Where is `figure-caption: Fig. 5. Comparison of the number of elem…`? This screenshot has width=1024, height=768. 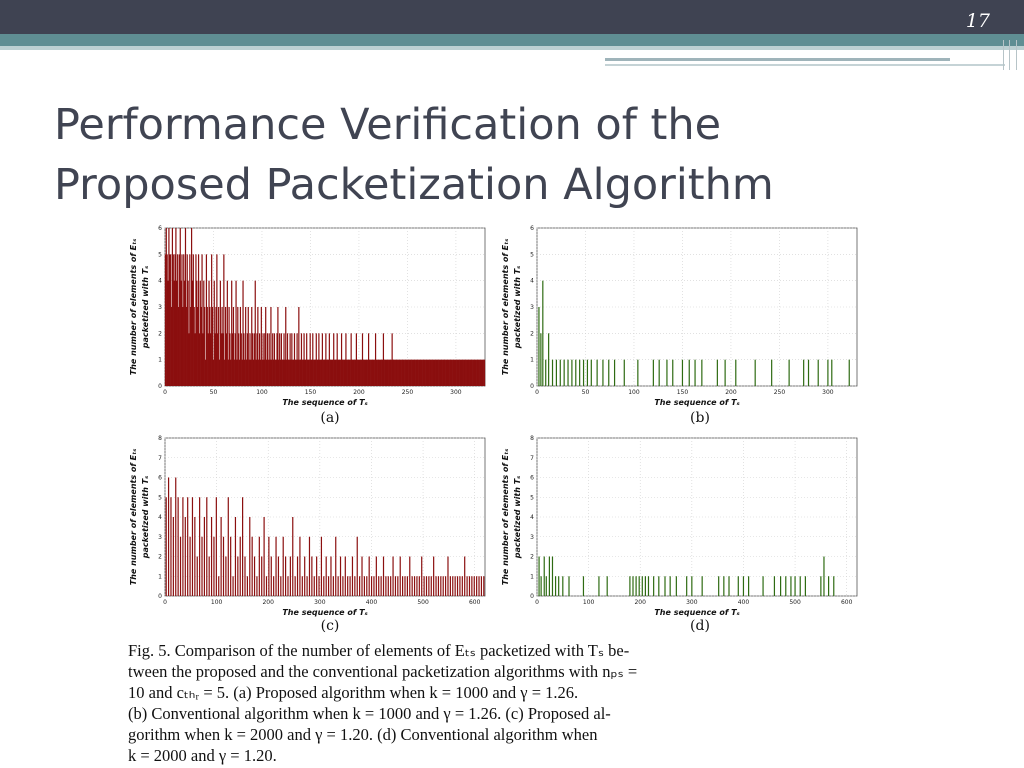 figure-caption: Fig. 5. Comparison of the number of elem… is located at coordinates (488, 703).